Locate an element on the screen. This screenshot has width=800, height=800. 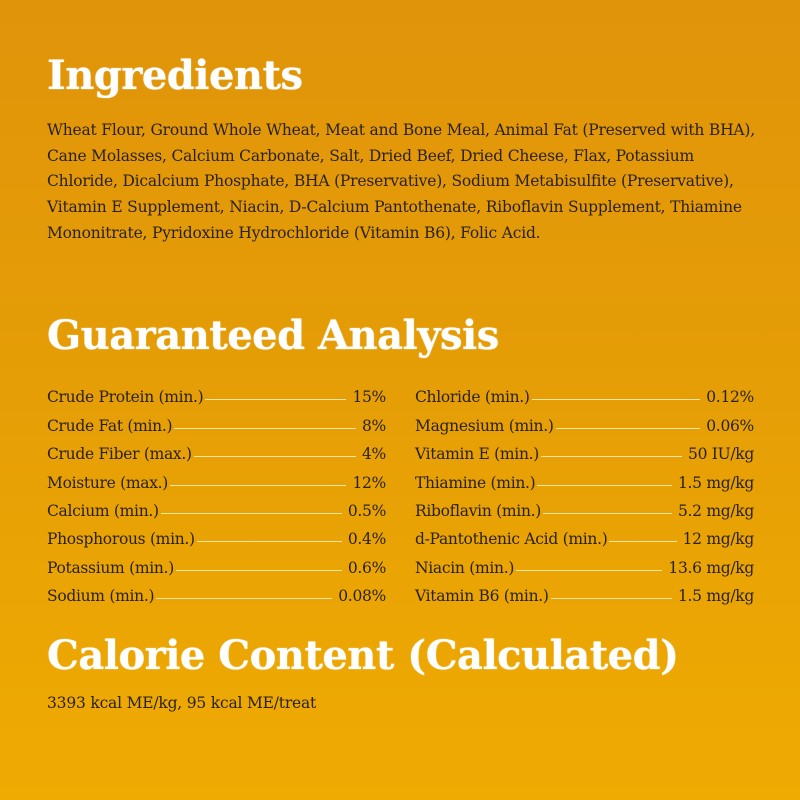
analysis-row: Moisture (max.) 12% is located at coordinates (216, 477).